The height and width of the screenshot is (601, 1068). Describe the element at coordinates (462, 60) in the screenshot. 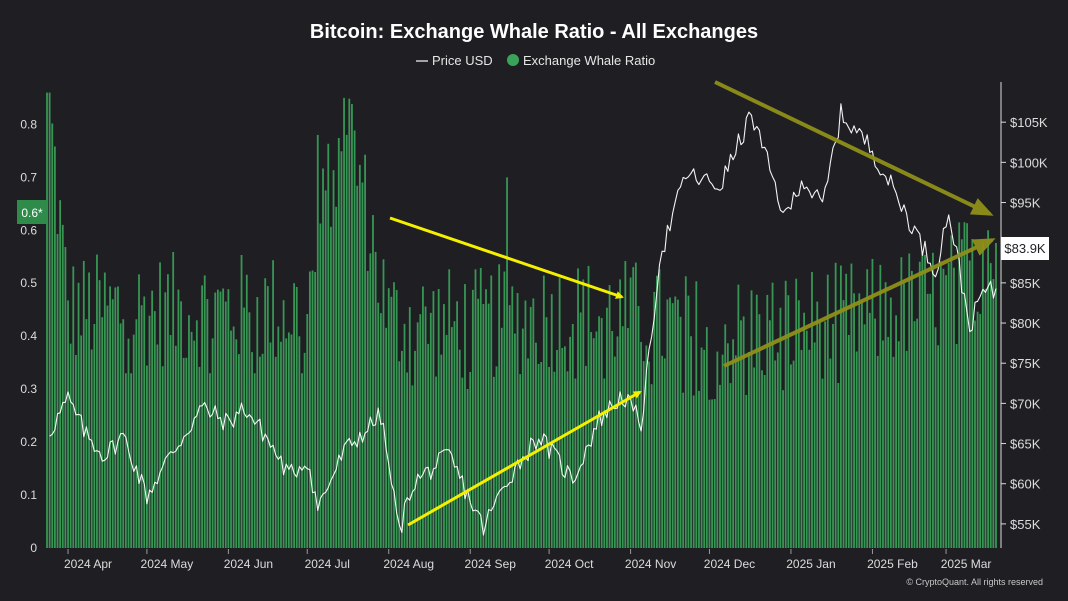

I see `legend-price-label: Price USD` at that location.